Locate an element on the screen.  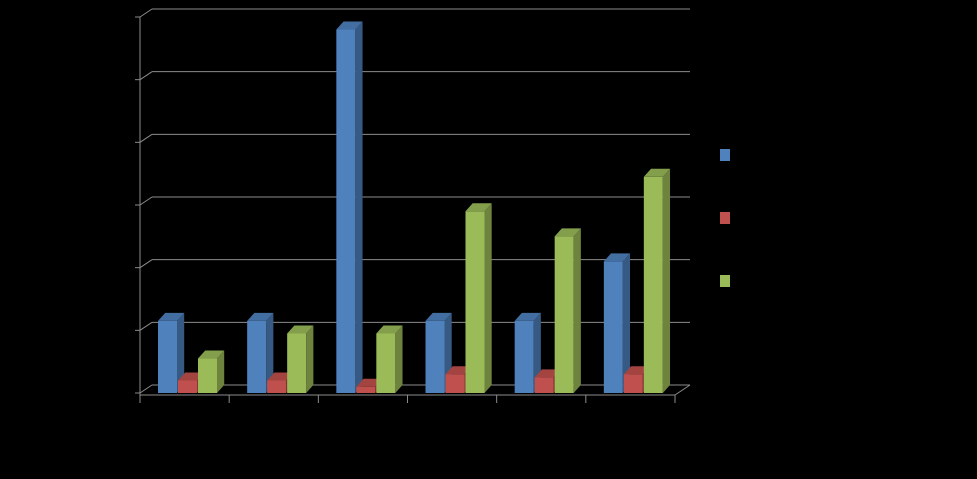
floor-edge is located at coordinates (682, 390).